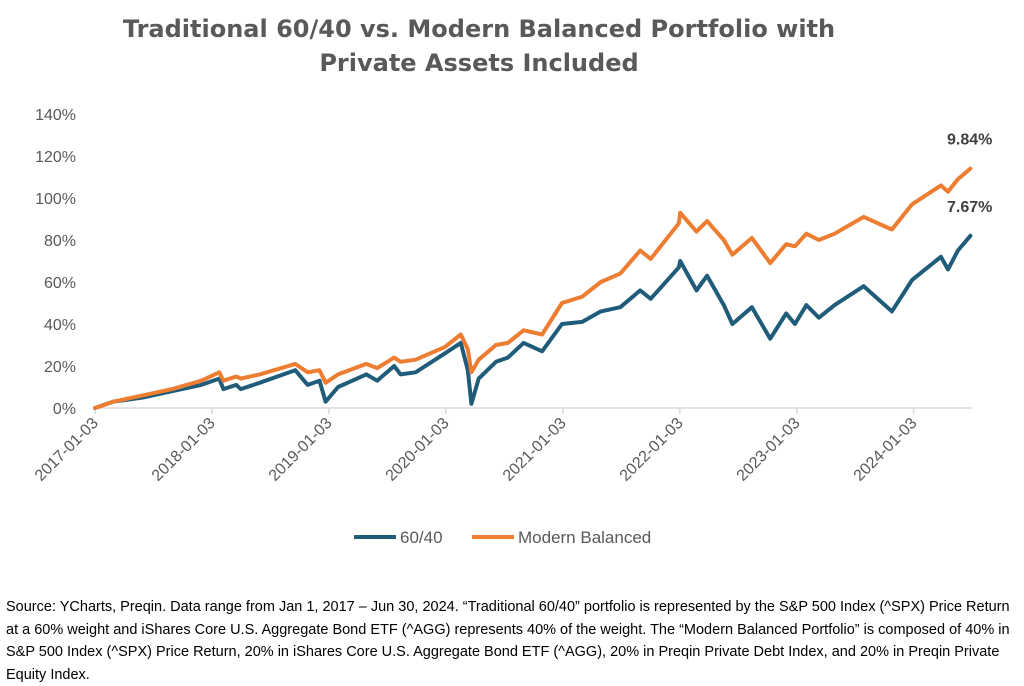  What do you see at coordinates (55, 262) in the screenshot?
I see `y-axis: 0% 20% 40% 60% 80% 100% 120% 140%` at bounding box center [55, 262].